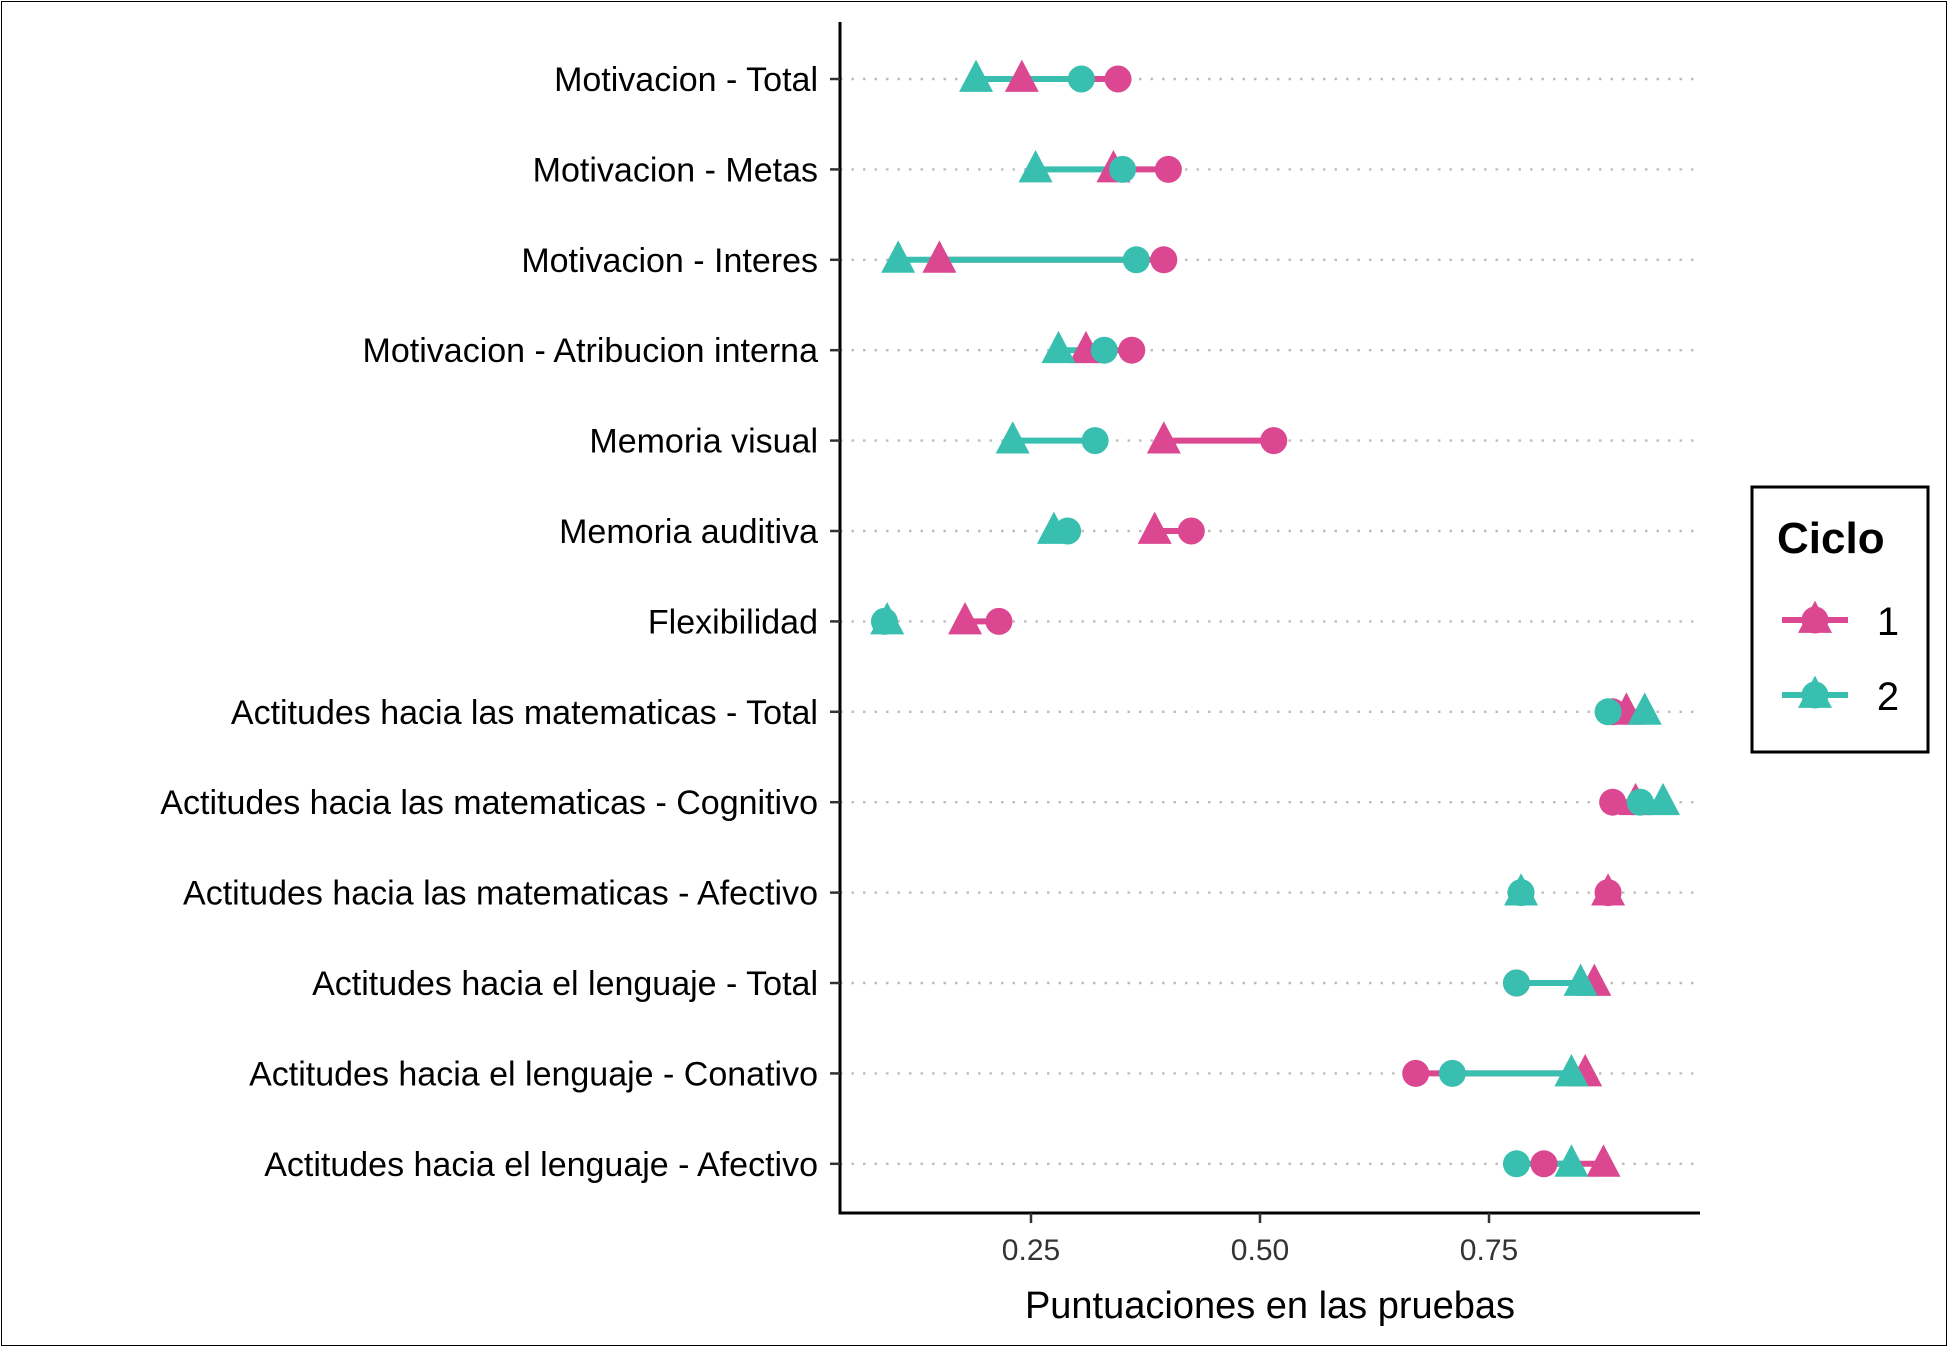 This screenshot has width=1950, height=1349. I want to click on x-tick-labels: 0.25 0.50 0.75, so click(1260, 1250).